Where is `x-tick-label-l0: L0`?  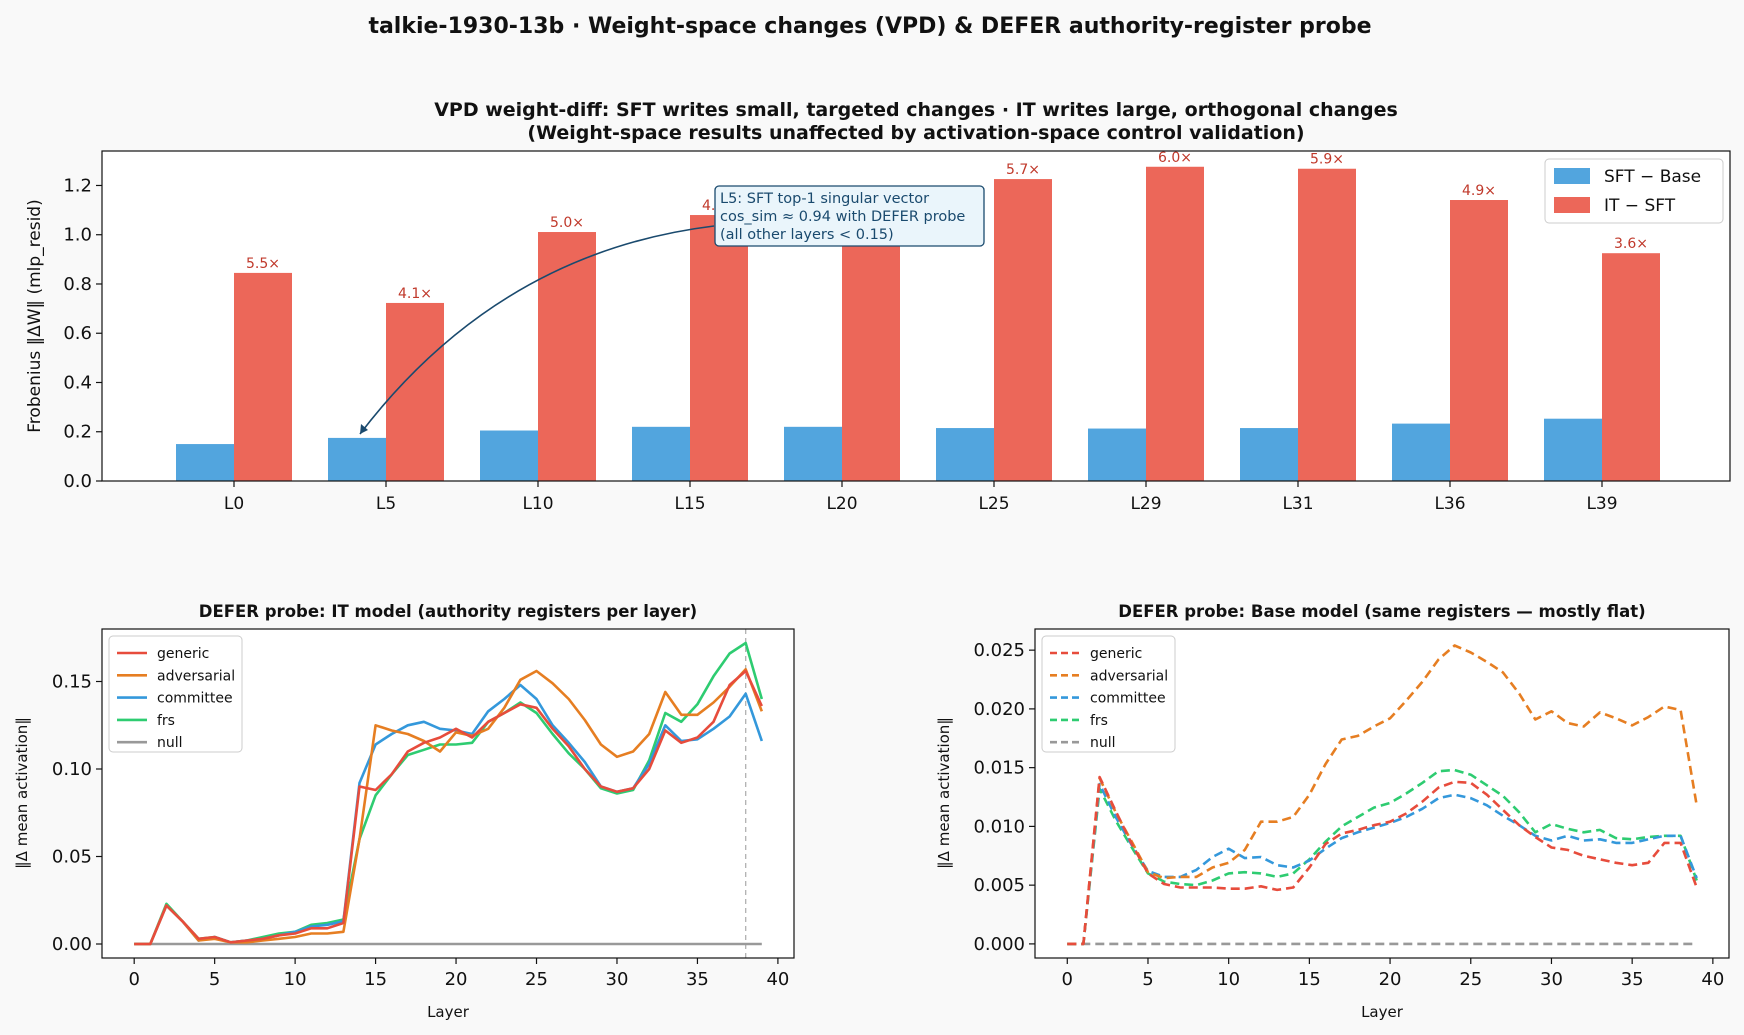 x-tick-label-l0: L0 is located at coordinates (234, 504).